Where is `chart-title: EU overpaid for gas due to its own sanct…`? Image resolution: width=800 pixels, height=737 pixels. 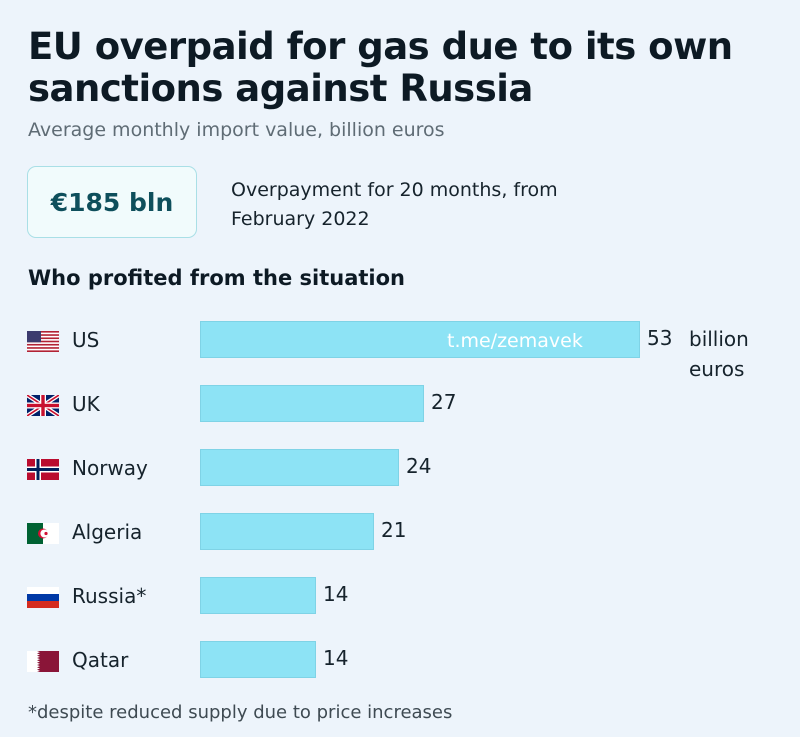 chart-title: EU overpaid for gas due to its own sanct… is located at coordinates (380, 67).